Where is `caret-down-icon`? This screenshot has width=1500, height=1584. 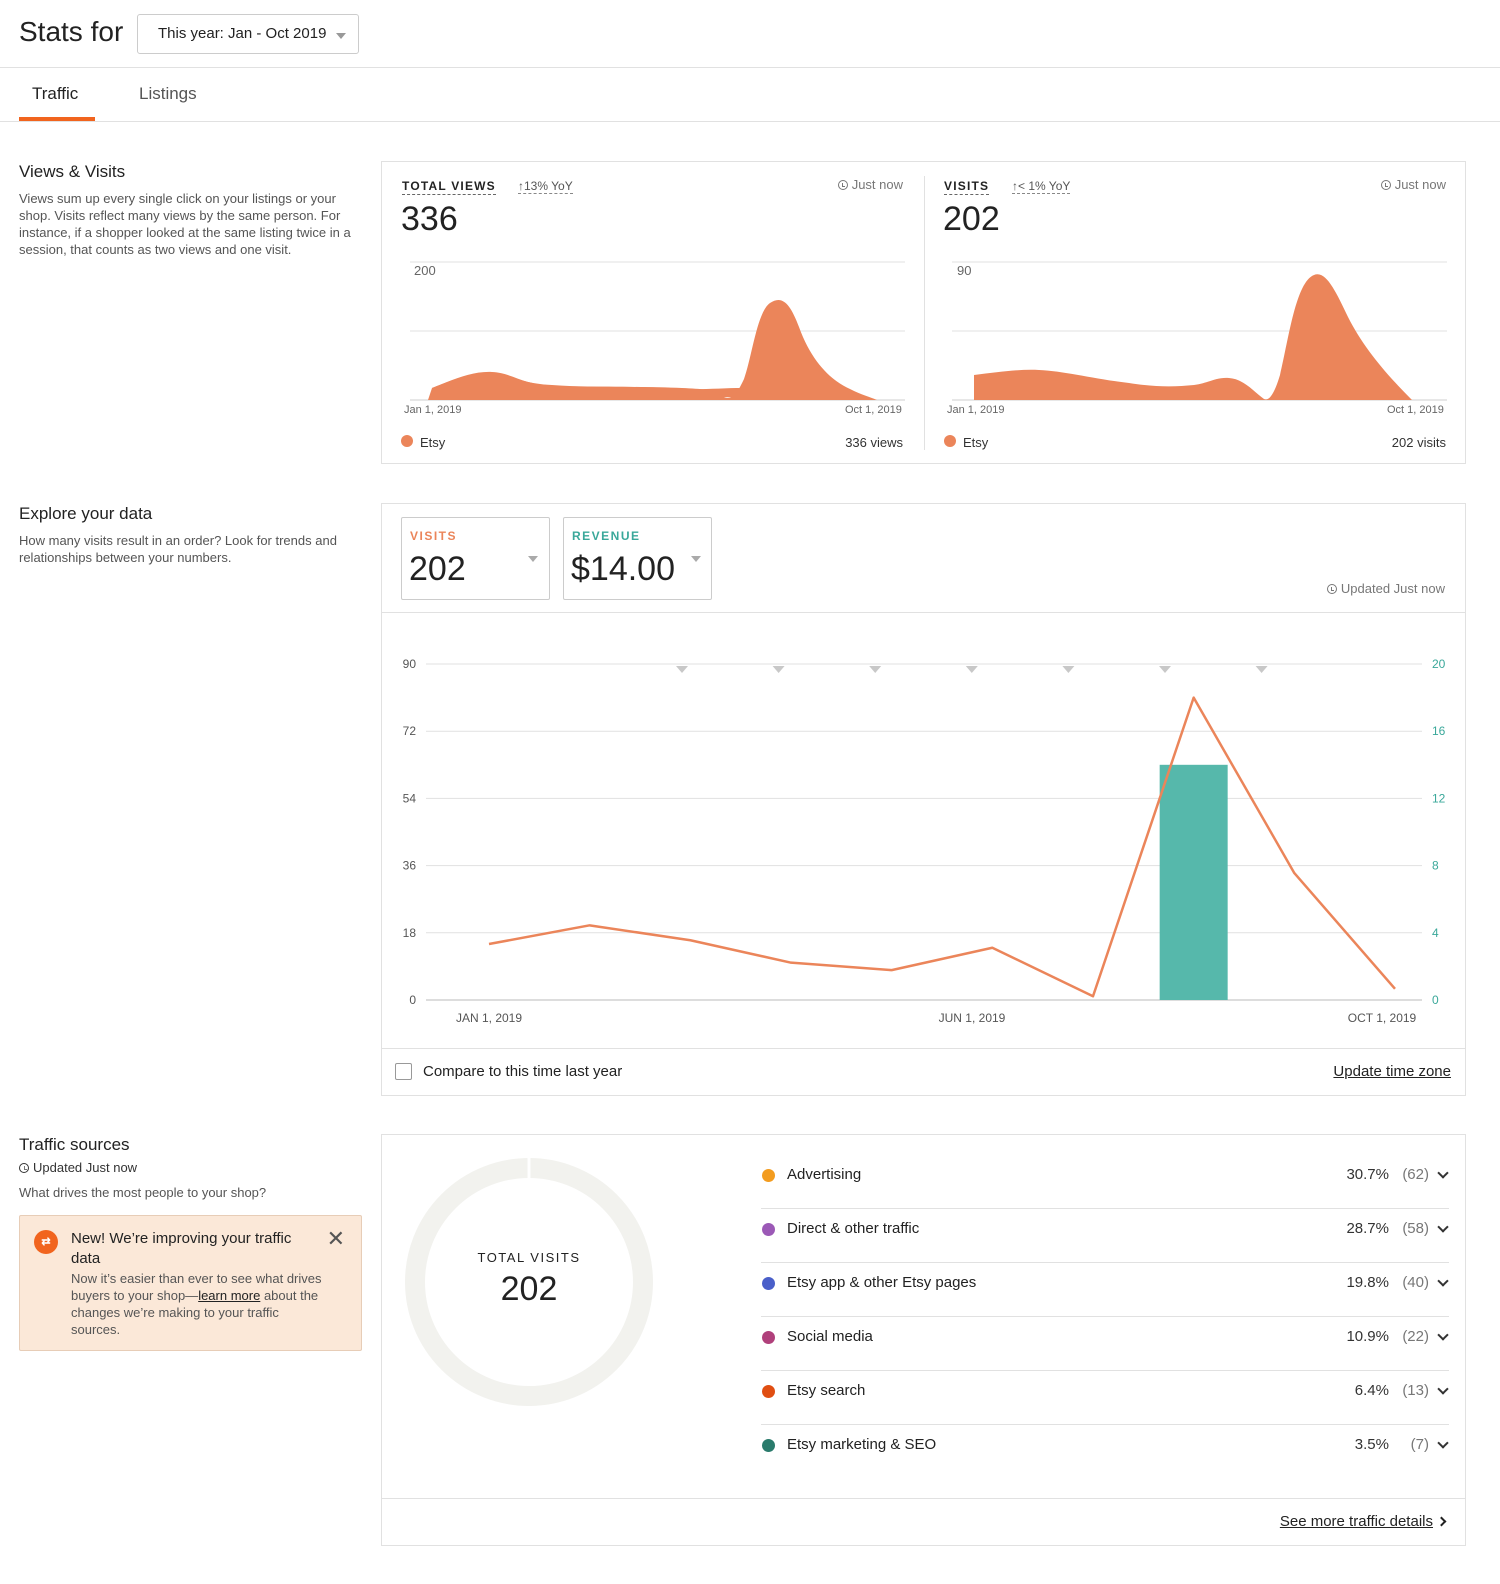 caret-down-icon is located at coordinates (341, 36).